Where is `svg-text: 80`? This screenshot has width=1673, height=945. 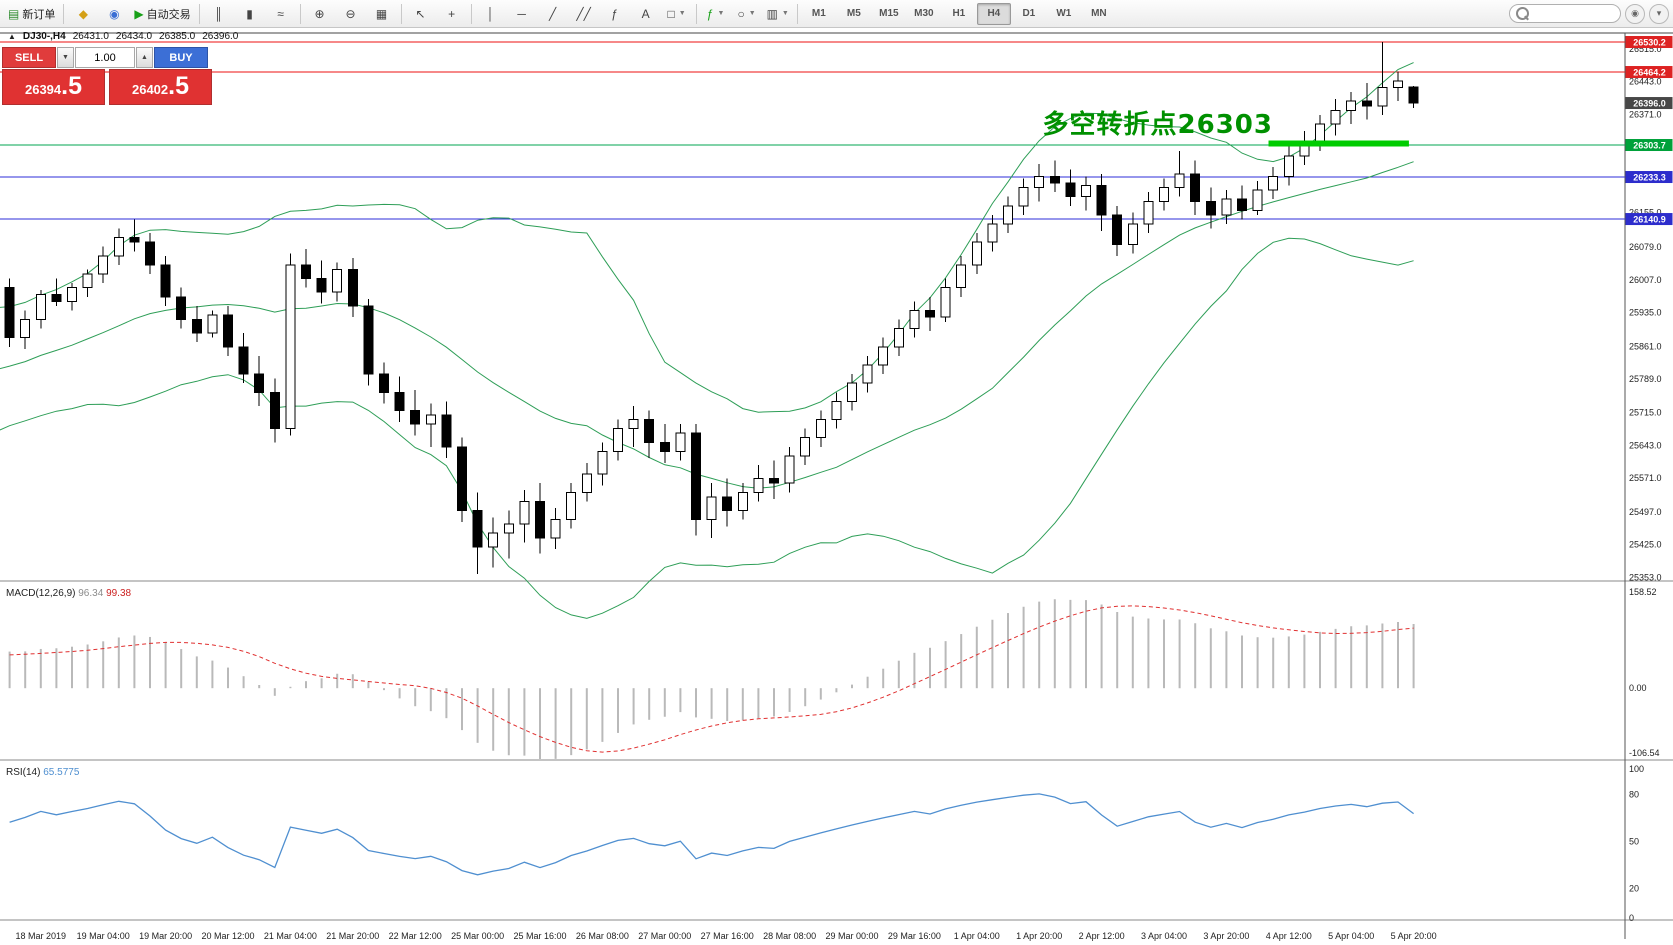 svg-text: 80 is located at coordinates (1634, 794).